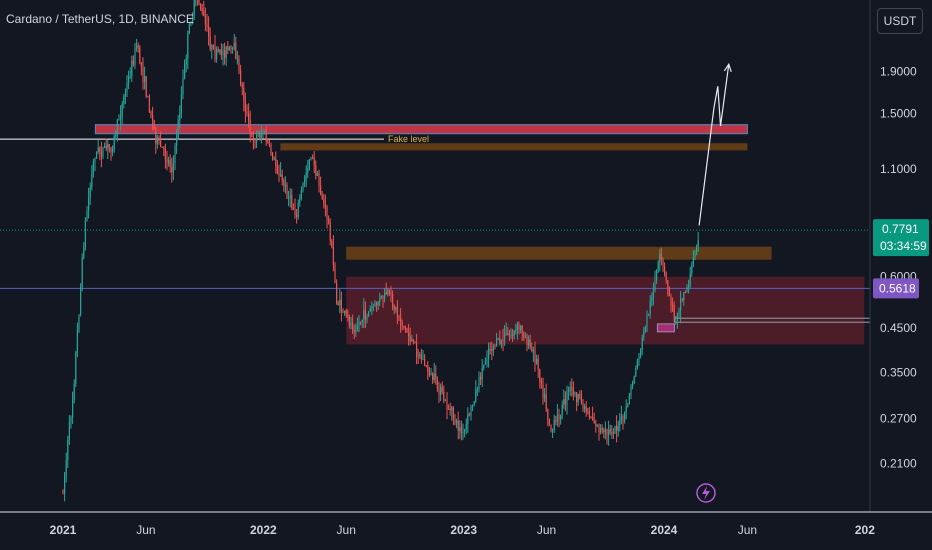 The height and width of the screenshot is (550, 932). Describe the element at coordinates (514, 147) in the screenshot. I see `orange-zone-upper` at that location.